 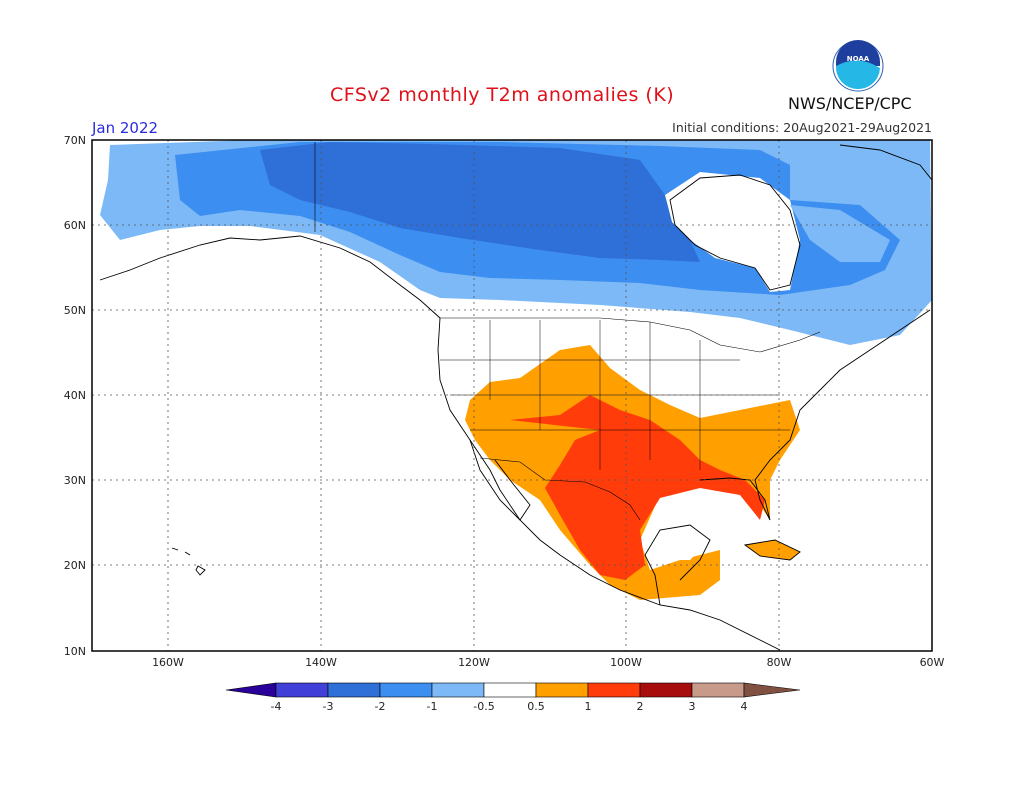 I want to click on legend-tick-label: 3, so click(x=692, y=706).